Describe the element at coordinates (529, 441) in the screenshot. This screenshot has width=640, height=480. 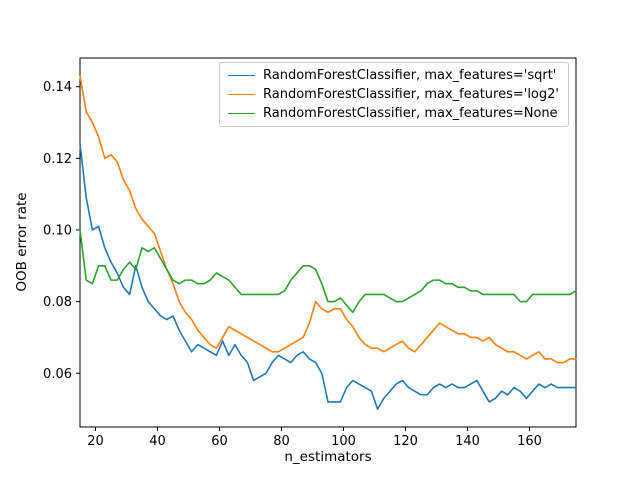
I see `x-tick-label: 160` at that location.